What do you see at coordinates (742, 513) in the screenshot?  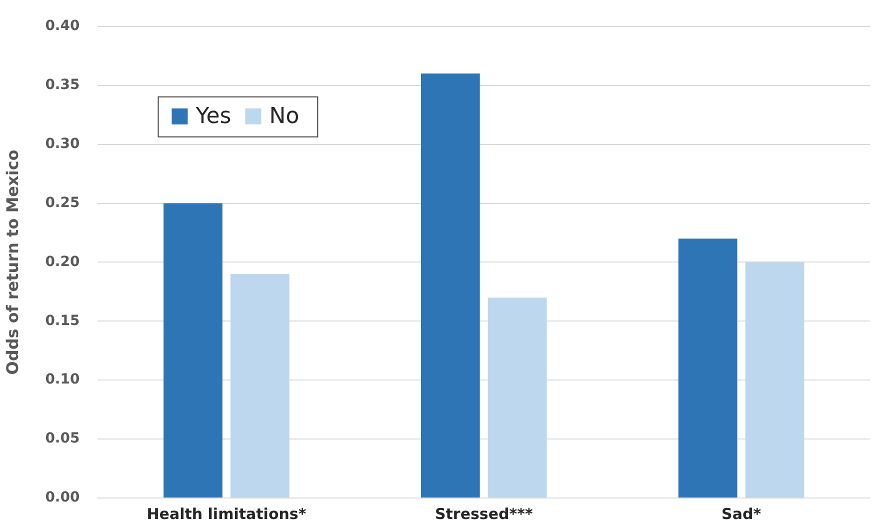 I see `x-tick-label: Sad*` at bounding box center [742, 513].